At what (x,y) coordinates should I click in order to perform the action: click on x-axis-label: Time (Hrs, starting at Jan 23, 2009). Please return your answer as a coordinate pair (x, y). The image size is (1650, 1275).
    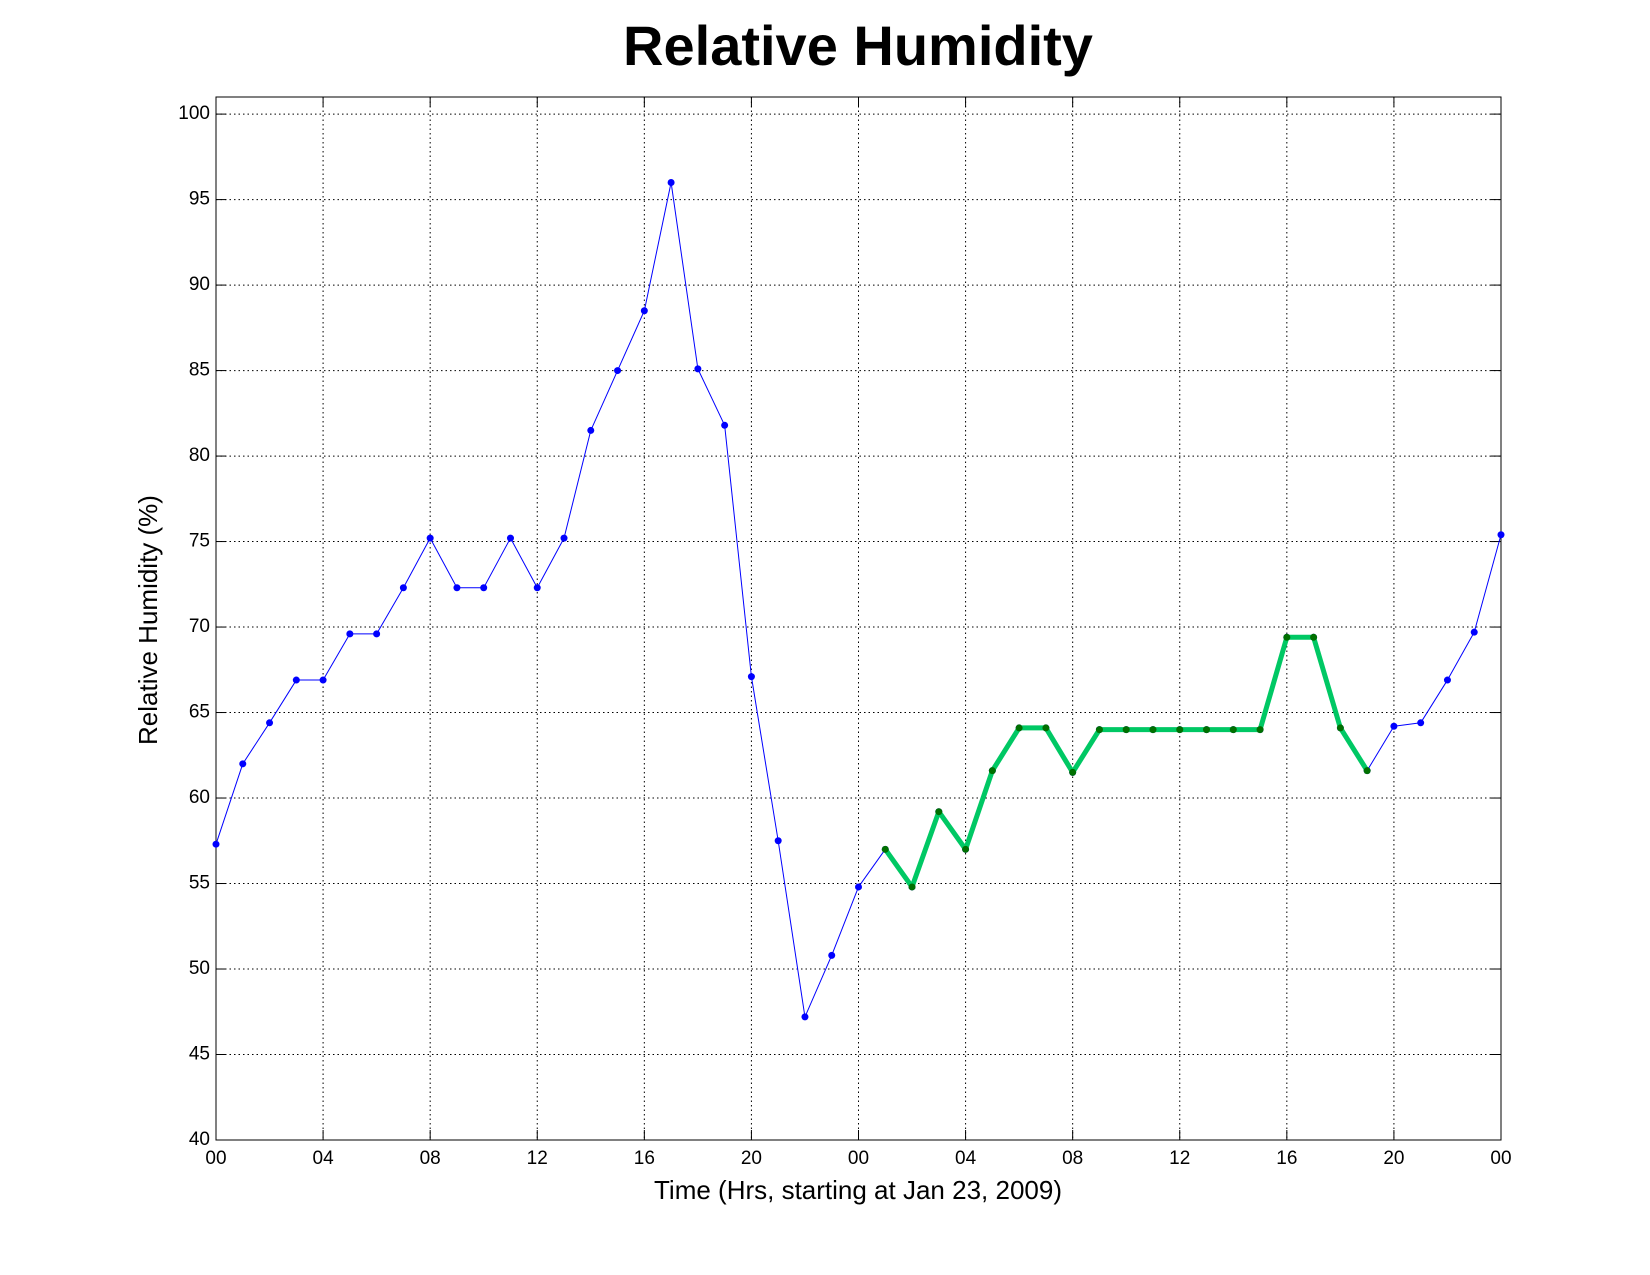
    Looking at the image, I should click on (858, 1190).